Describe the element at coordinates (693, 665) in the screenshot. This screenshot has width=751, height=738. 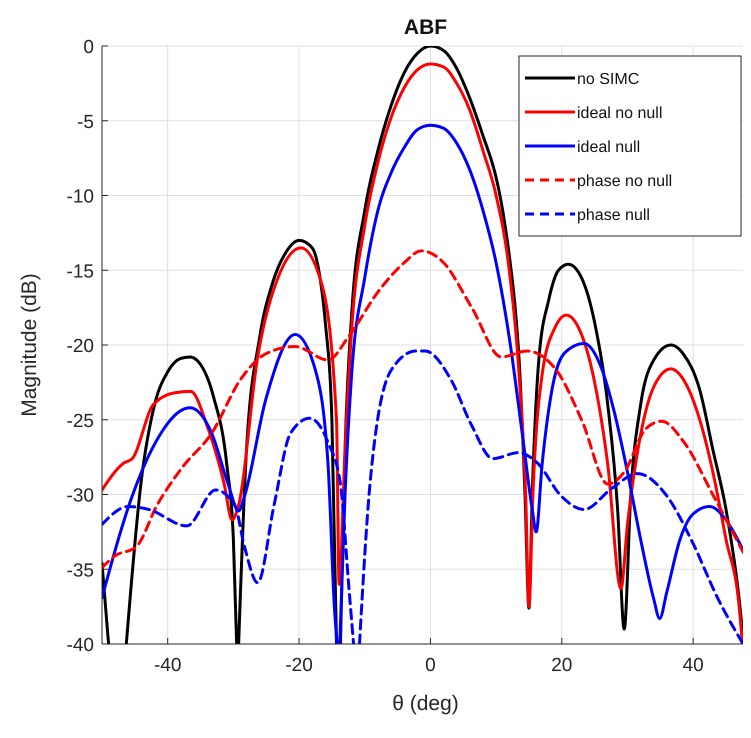
I see `x-tick-label: 40` at that location.